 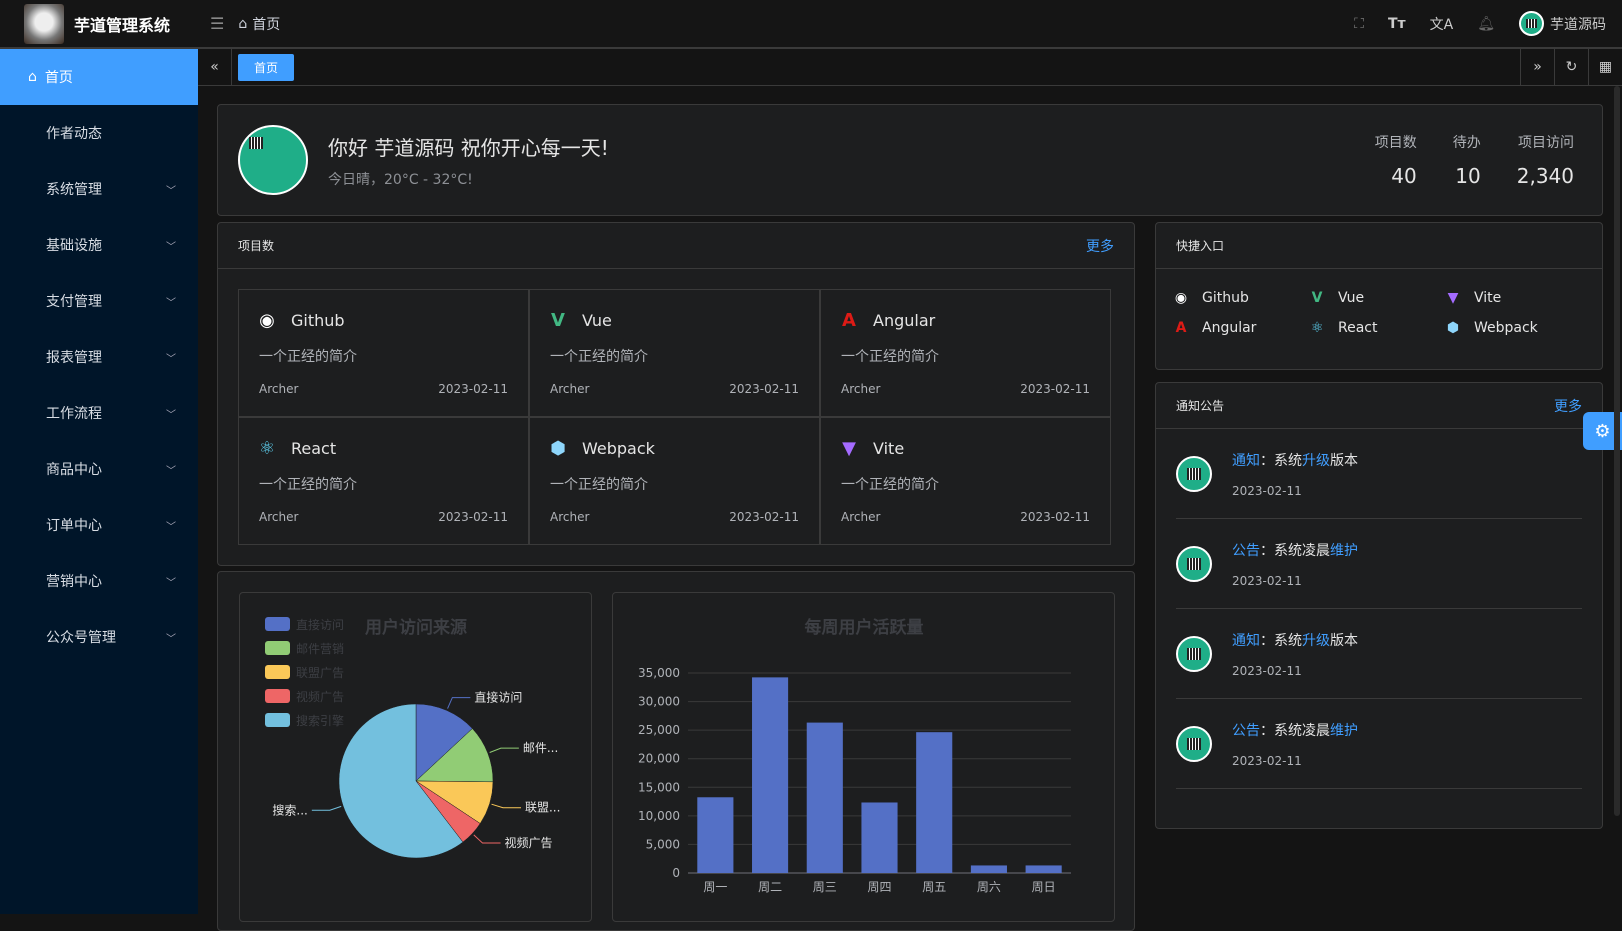 What do you see at coordinates (99, 301) in the screenshot?
I see `sidebar-item: 支付管理 ﹀` at bounding box center [99, 301].